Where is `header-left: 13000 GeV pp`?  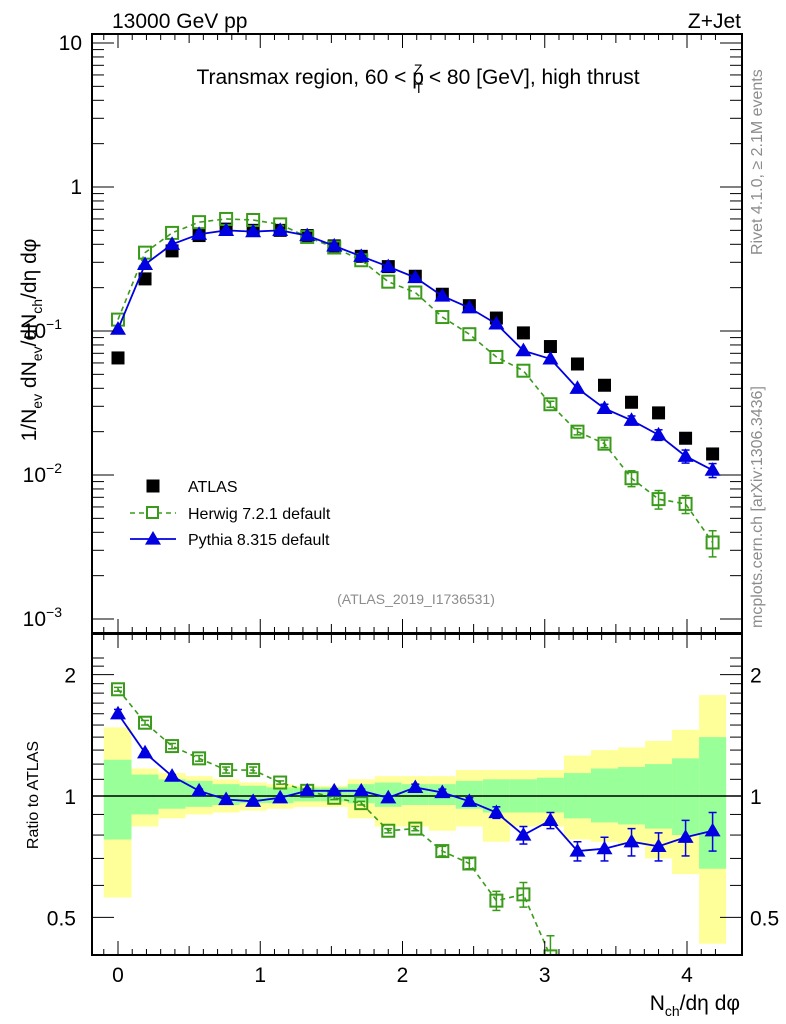
header-left: 13000 GeV pp is located at coordinates (179, 21).